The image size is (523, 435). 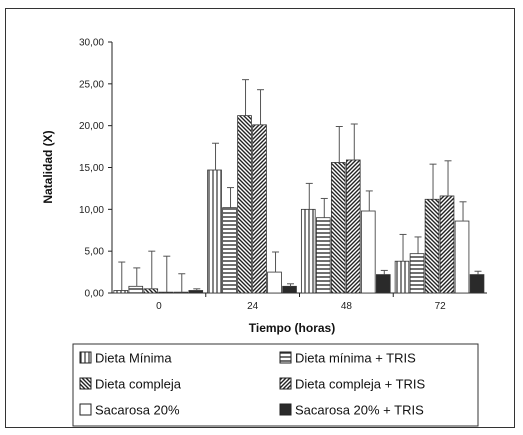 What do you see at coordinates (133, 358) in the screenshot?
I see `legend-label: Dieta Mínima` at bounding box center [133, 358].